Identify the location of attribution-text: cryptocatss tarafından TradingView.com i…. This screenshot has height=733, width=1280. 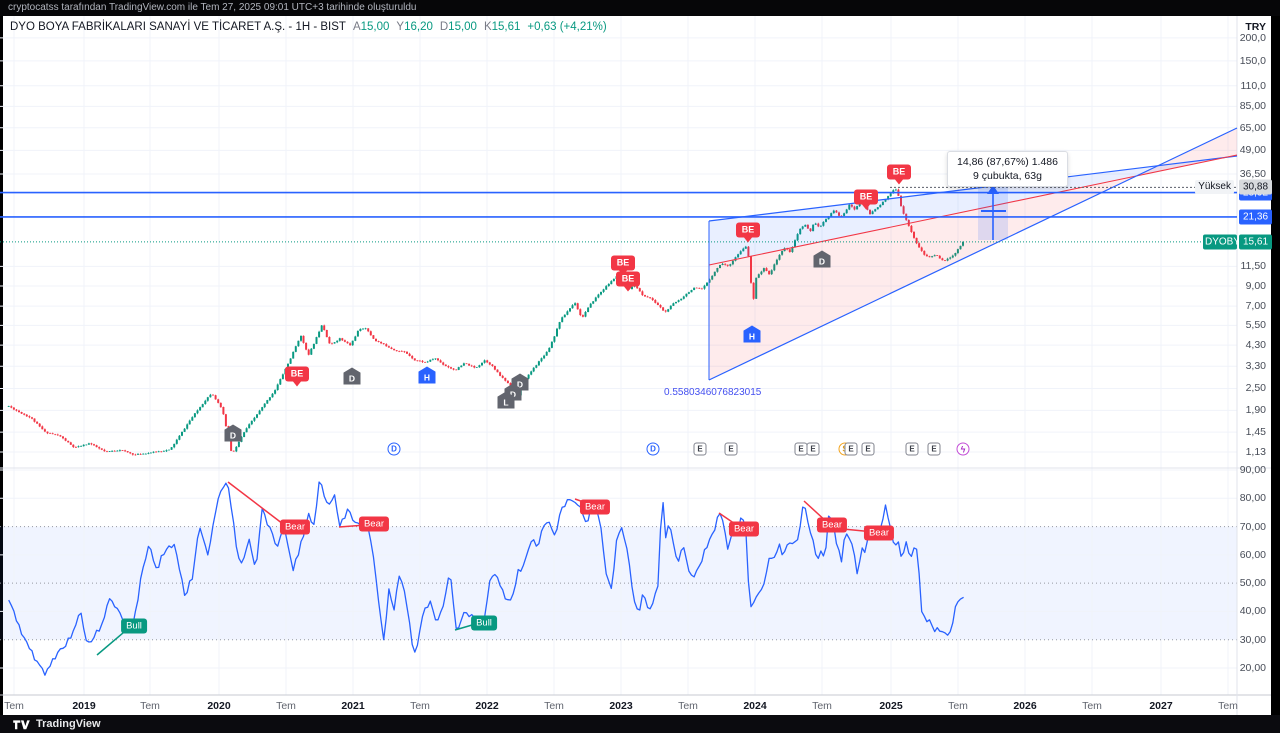
(212, 7).